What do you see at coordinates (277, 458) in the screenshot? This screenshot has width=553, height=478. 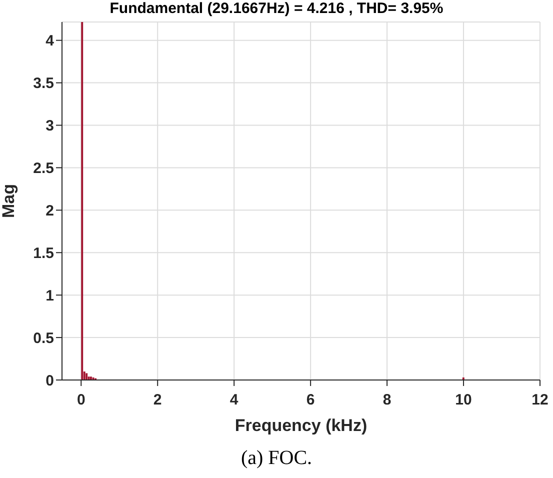 I see `text: (a) FOC.` at bounding box center [277, 458].